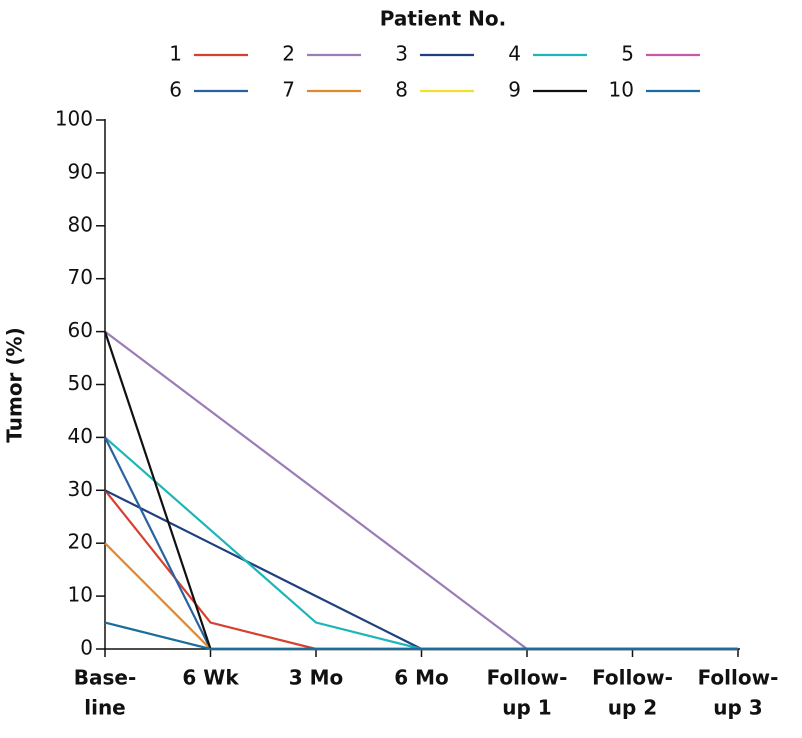 This screenshot has width=802, height=738. Describe the element at coordinates (210, 678) in the screenshot. I see `x-tick-label: 6 Wk` at that location.